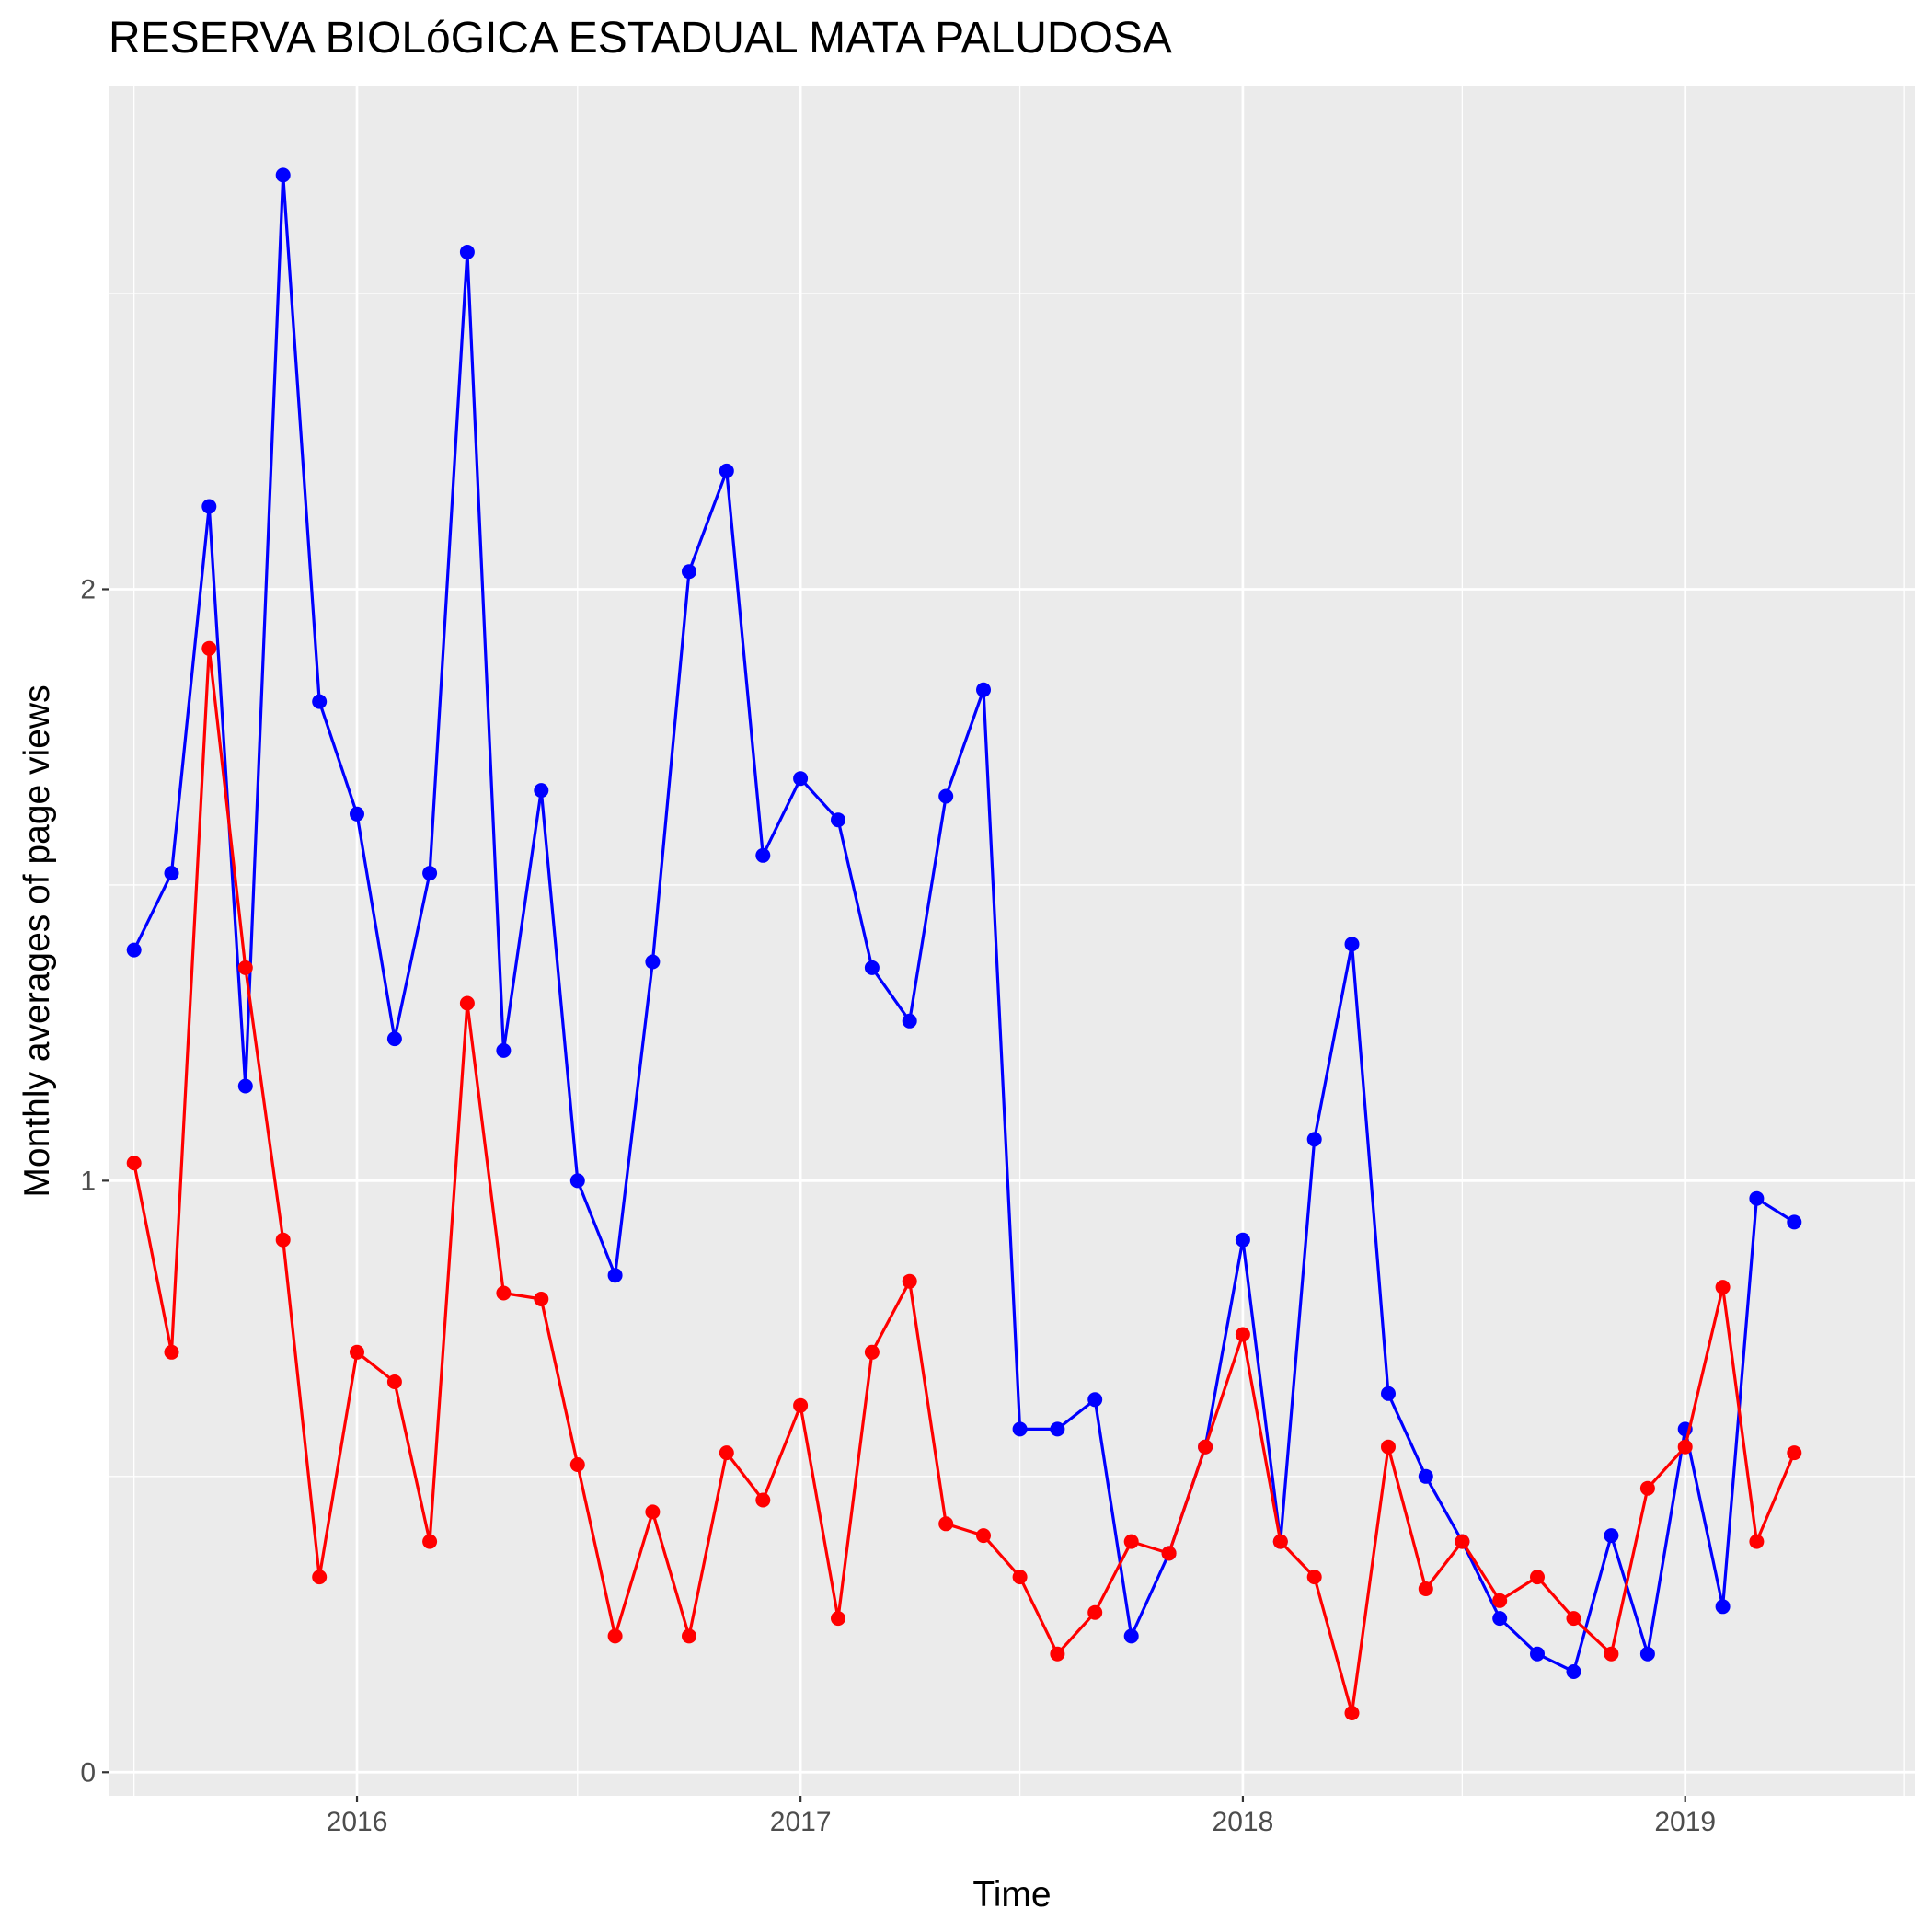 The width and height of the screenshot is (1932, 1932). What do you see at coordinates (37, 940) in the screenshot?
I see `y-axis-title: Monthly averages of page views` at bounding box center [37, 940].